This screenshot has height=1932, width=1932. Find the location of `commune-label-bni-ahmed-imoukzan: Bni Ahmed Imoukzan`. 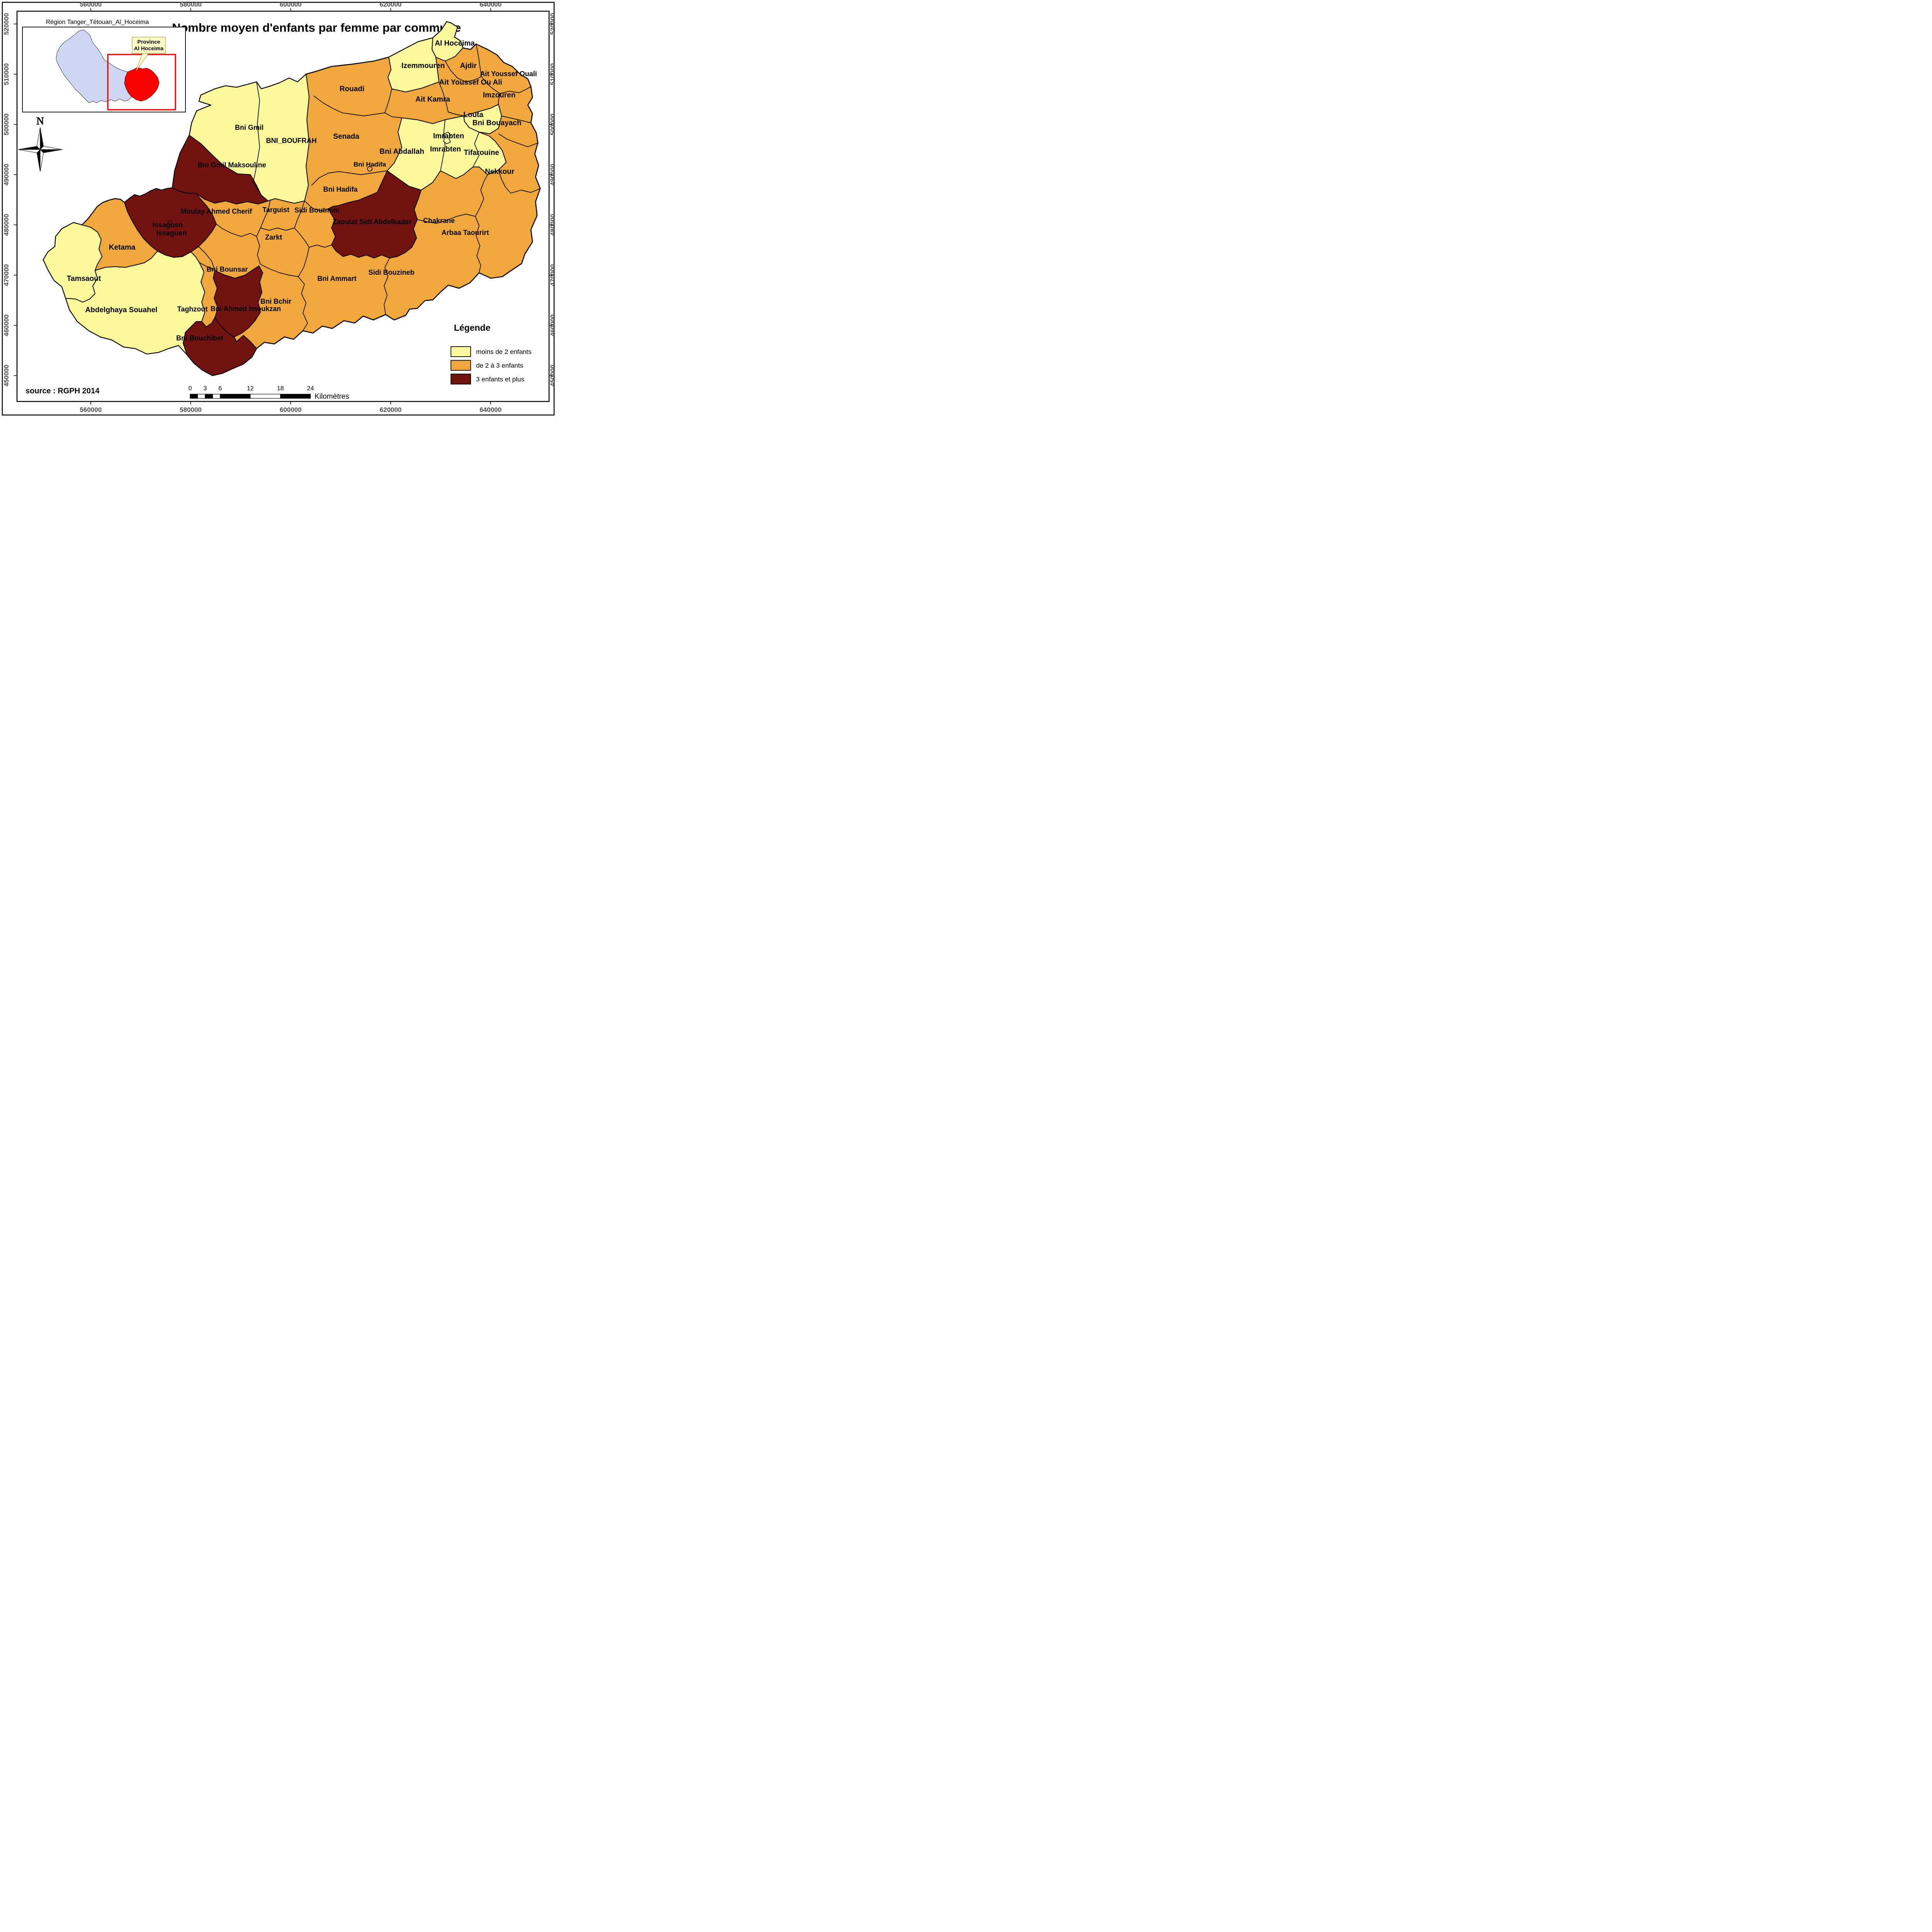

commune-label-bni-ahmed-imoukzan: Bni Ahmed Imoukzan is located at coordinates (246, 309).